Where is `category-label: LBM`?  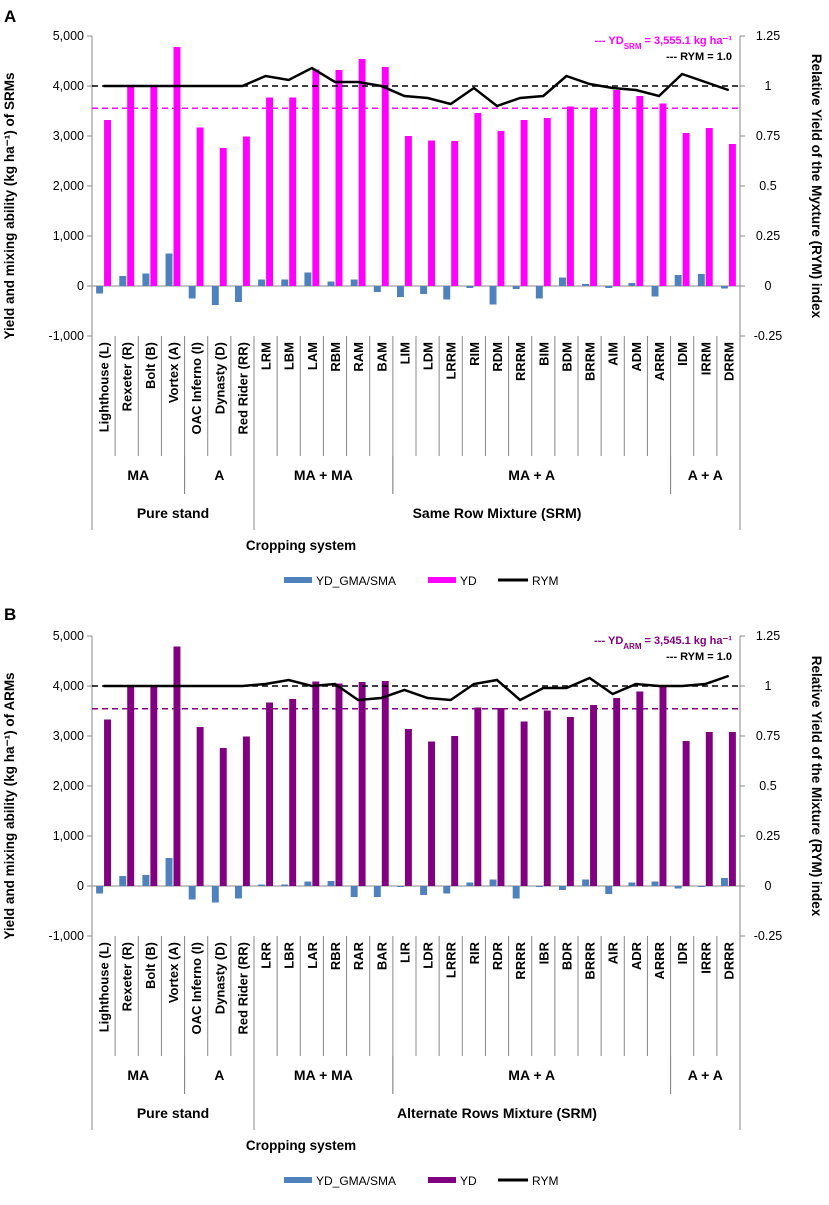
category-label: LBM is located at coordinates (289, 356).